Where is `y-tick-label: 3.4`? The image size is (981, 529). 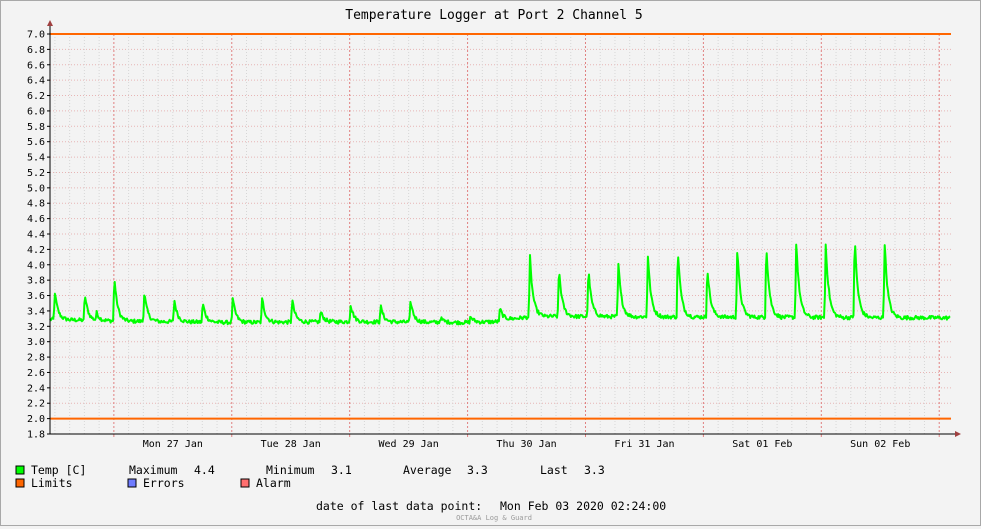 y-tick-label: 3.4 is located at coordinates (36, 311).